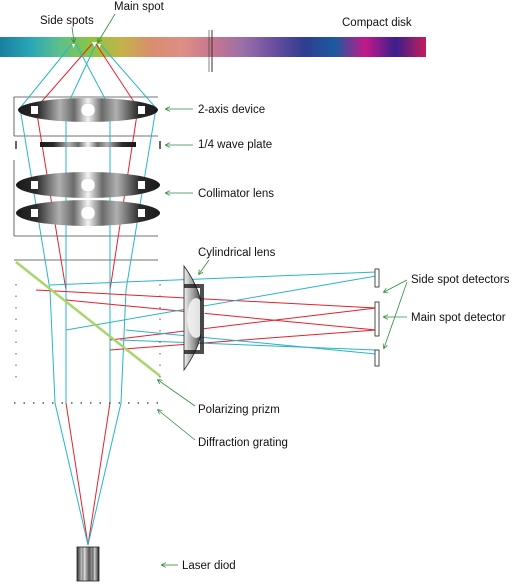 This screenshot has height=584, width=520. What do you see at coordinates (194, 318) in the screenshot?
I see `cylindrical-lens` at bounding box center [194, 318].